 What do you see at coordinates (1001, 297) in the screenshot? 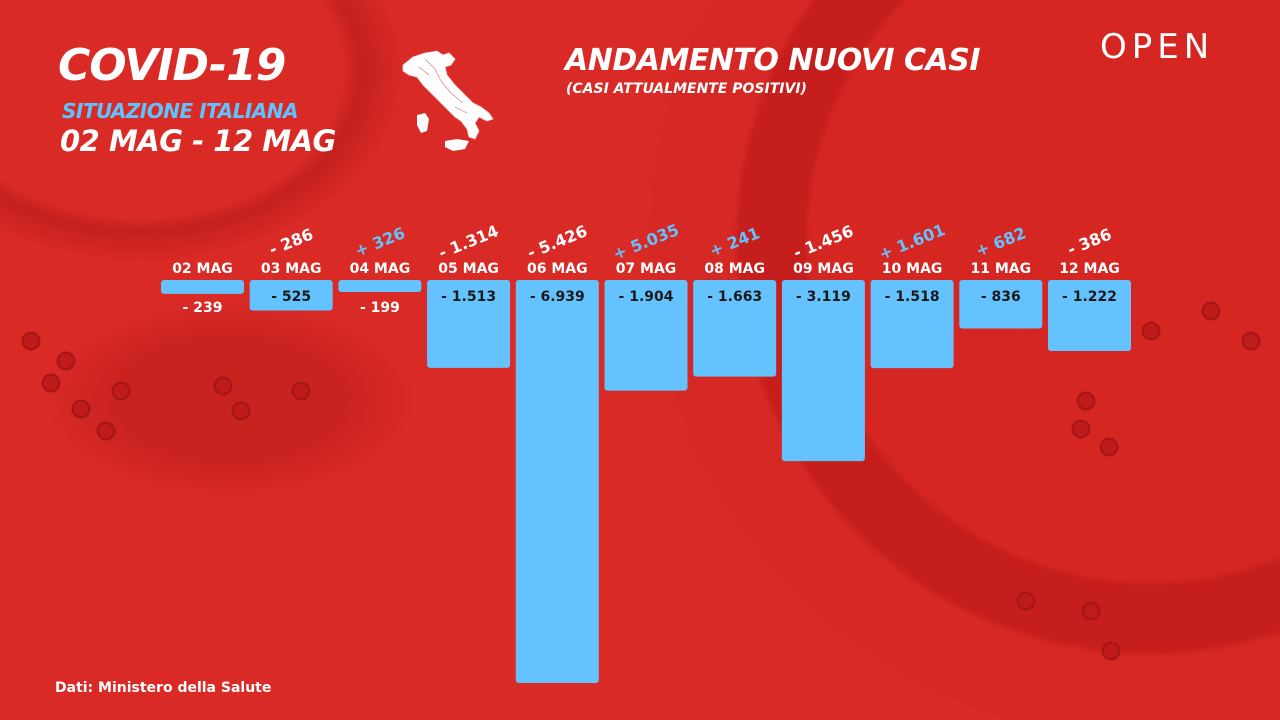
I see `data-label: - 836` at bounding box center [1001, 297].